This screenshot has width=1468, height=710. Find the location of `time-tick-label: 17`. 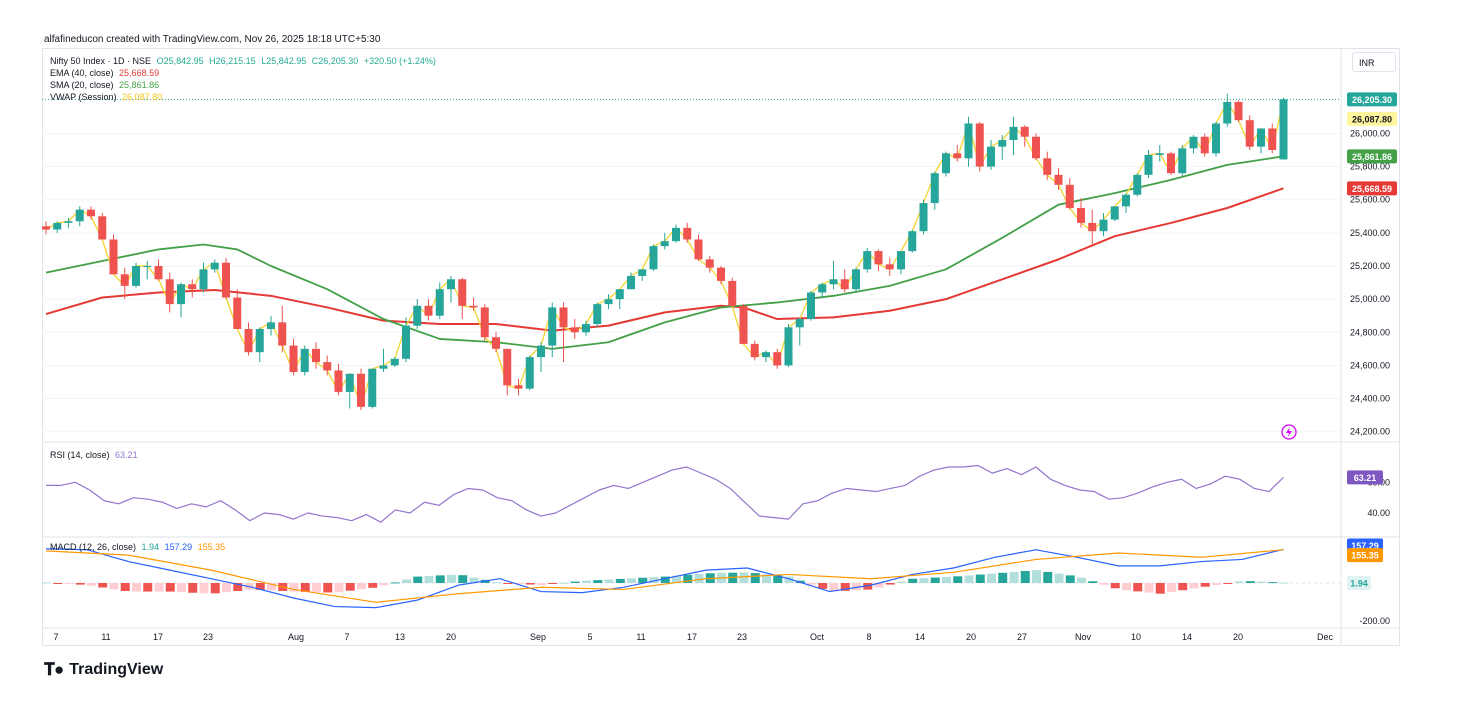

time-tick-label: 17 is located at coordinates (692, 637).